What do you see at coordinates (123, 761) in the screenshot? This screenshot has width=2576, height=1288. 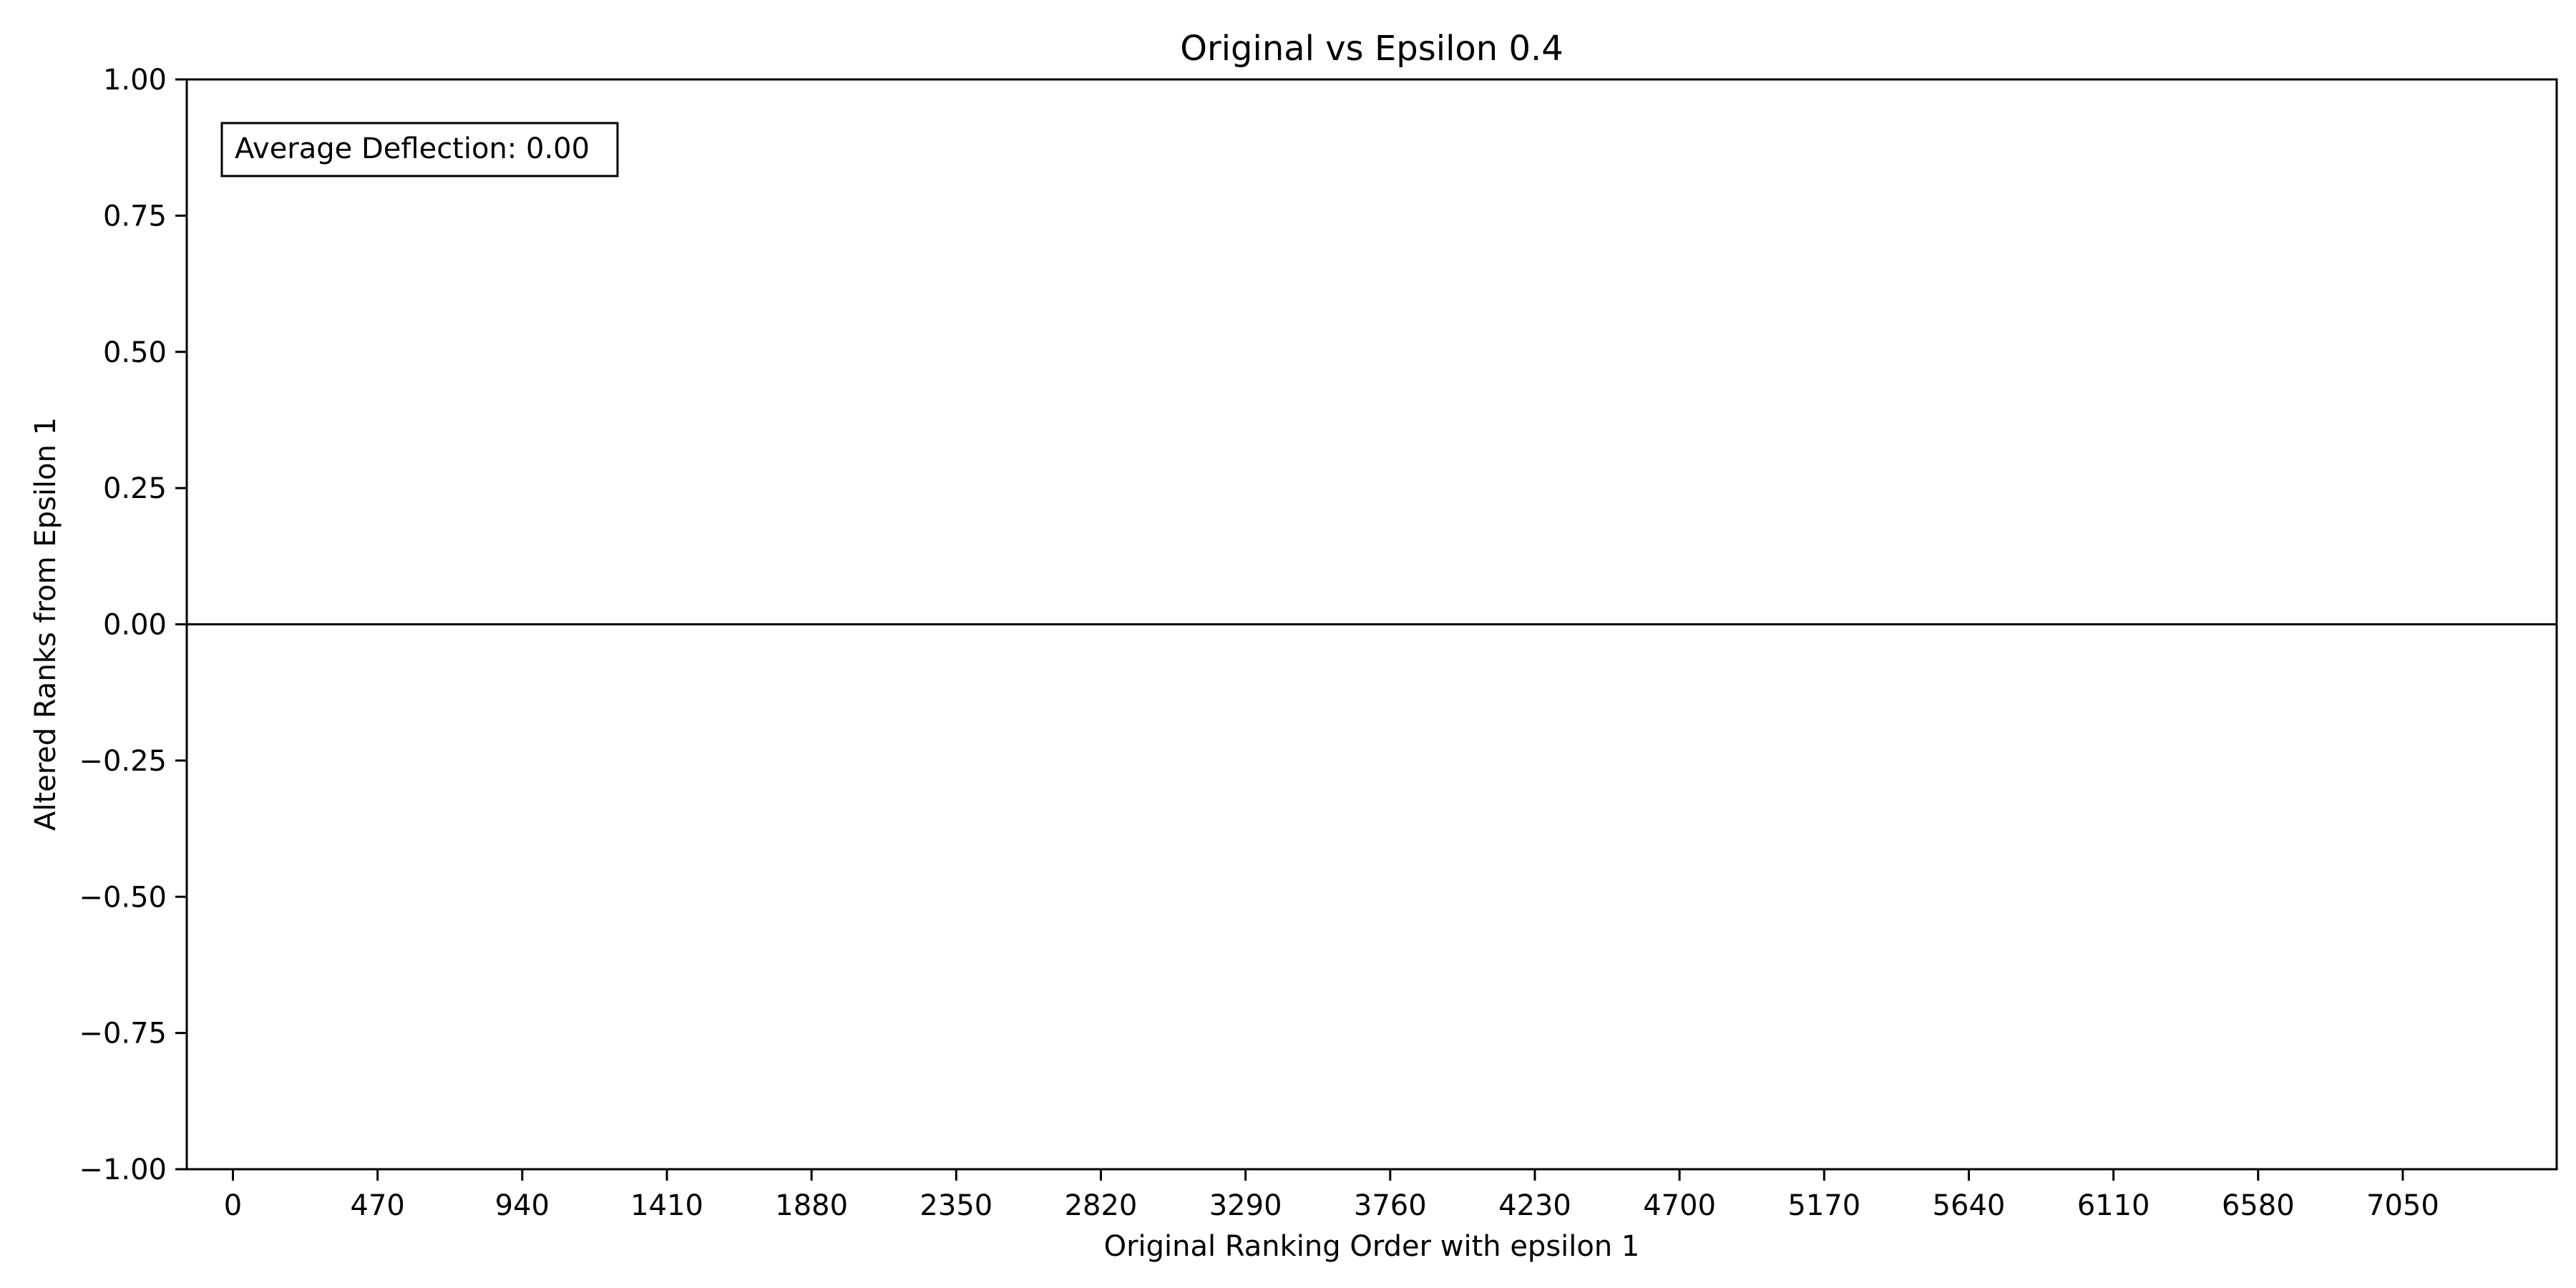 I see `y-tick-label: −0.25` at bounding box center [123, 761].